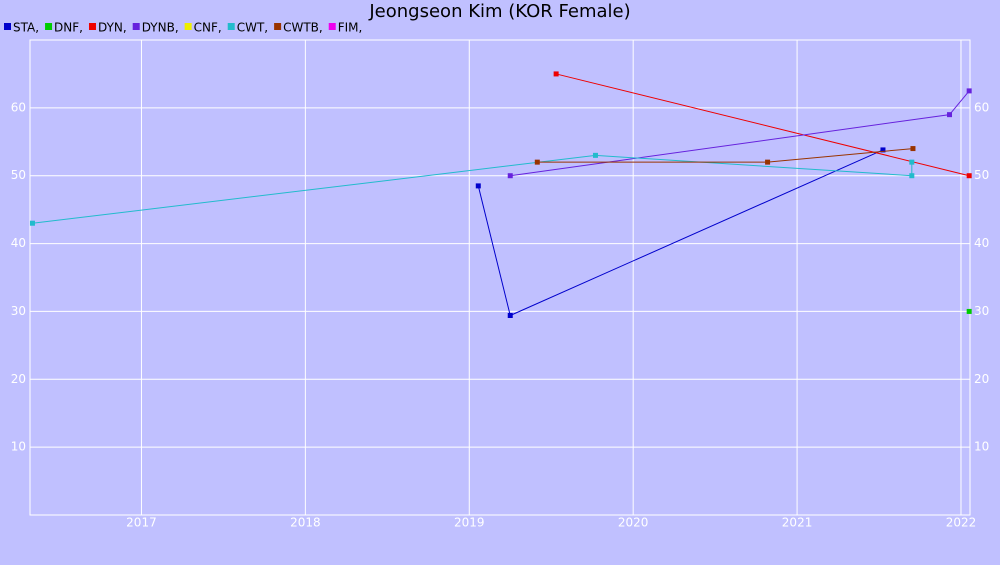  What do you see at coordinates (981, 175) in the screenshot?
I see `y-tick-label-right: 50` at bounding box center [981, 175].